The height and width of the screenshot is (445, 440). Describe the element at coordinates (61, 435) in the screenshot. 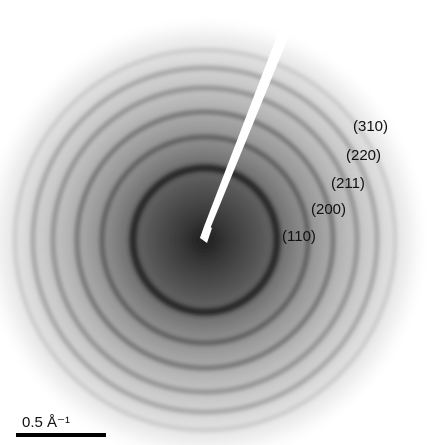

I see `scale-bar` at that location.